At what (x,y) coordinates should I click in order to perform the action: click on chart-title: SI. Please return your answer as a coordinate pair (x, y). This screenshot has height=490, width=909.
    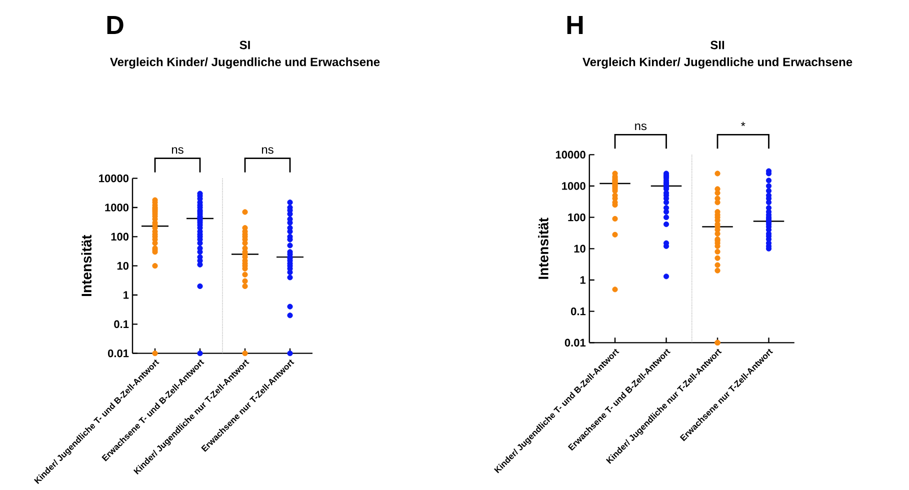
    Looking at the image, I should click on (245, 45).